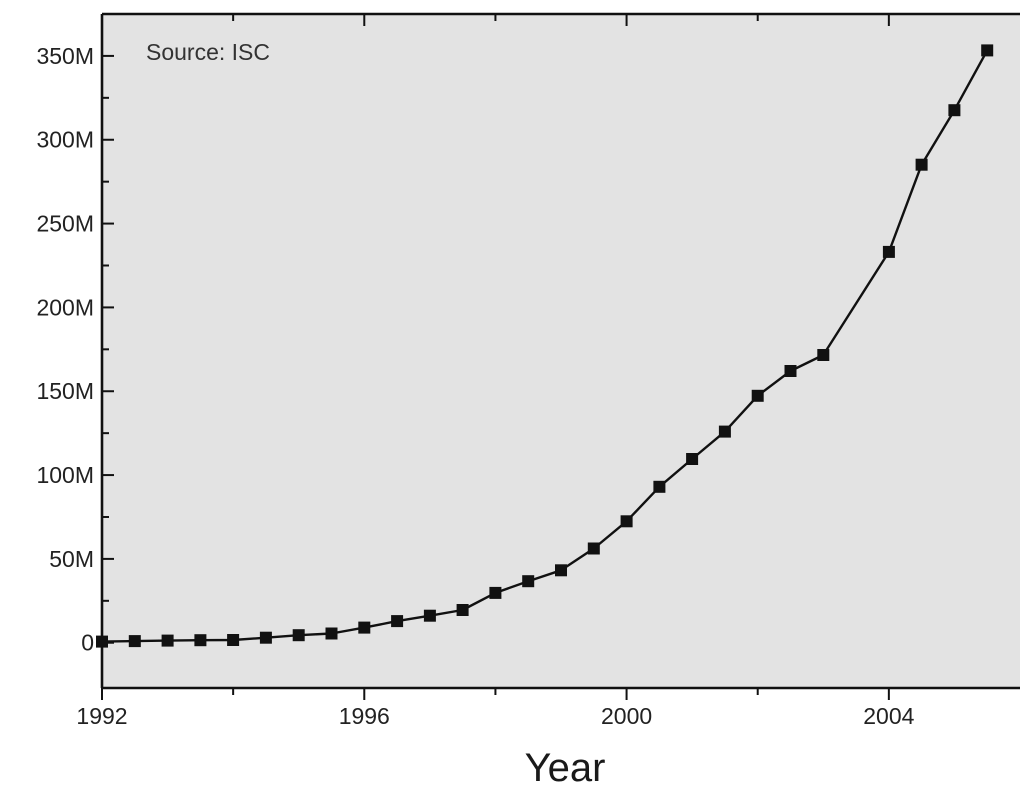 This screenshot has height=785, width=1020. I want to click on y-tick-label: 100M, so click(65, 475).